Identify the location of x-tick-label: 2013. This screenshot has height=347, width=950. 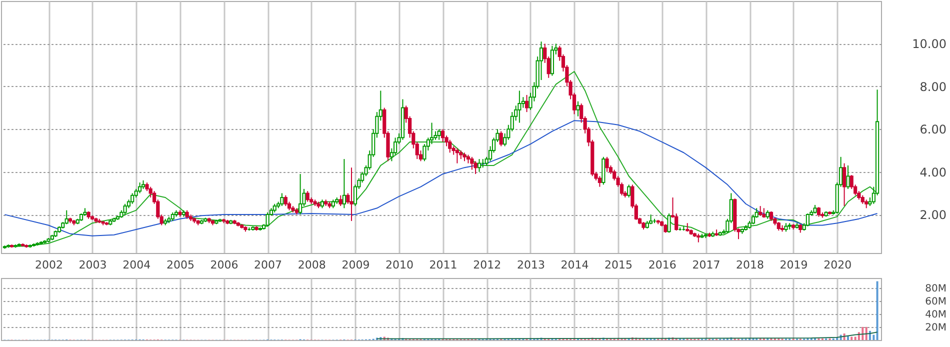
(530, 265).